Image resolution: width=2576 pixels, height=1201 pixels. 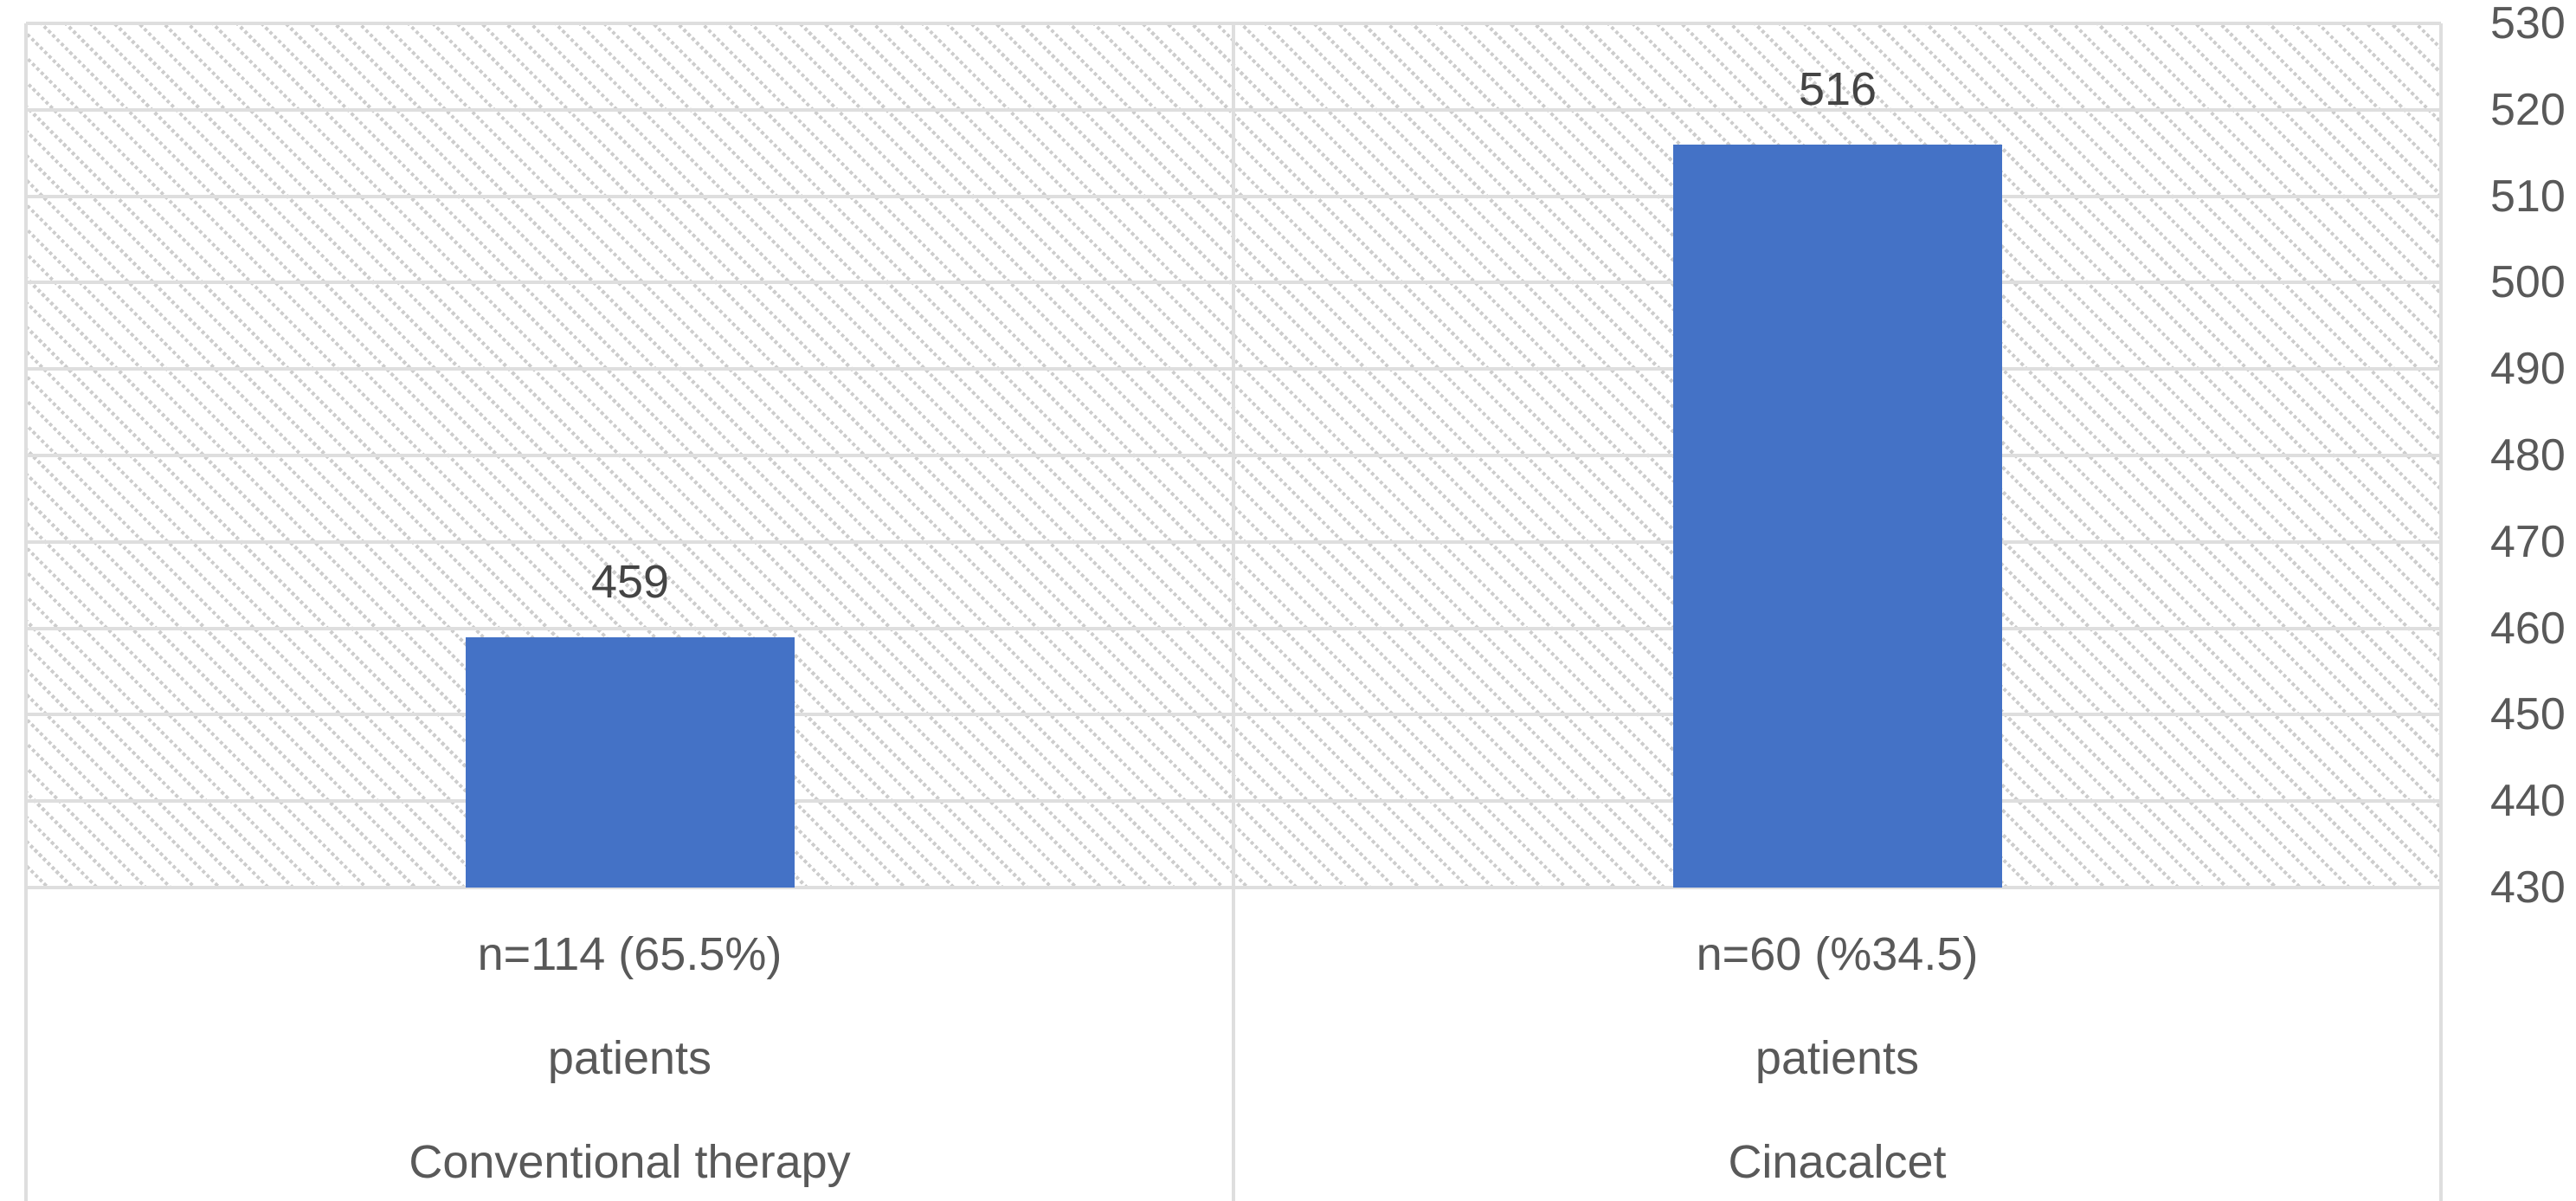 What do you see at coordinates (1837, 954) in the screenshot?
I see `category-label-line: n=60 (%34.5)` at bounding box center [1837, 954].